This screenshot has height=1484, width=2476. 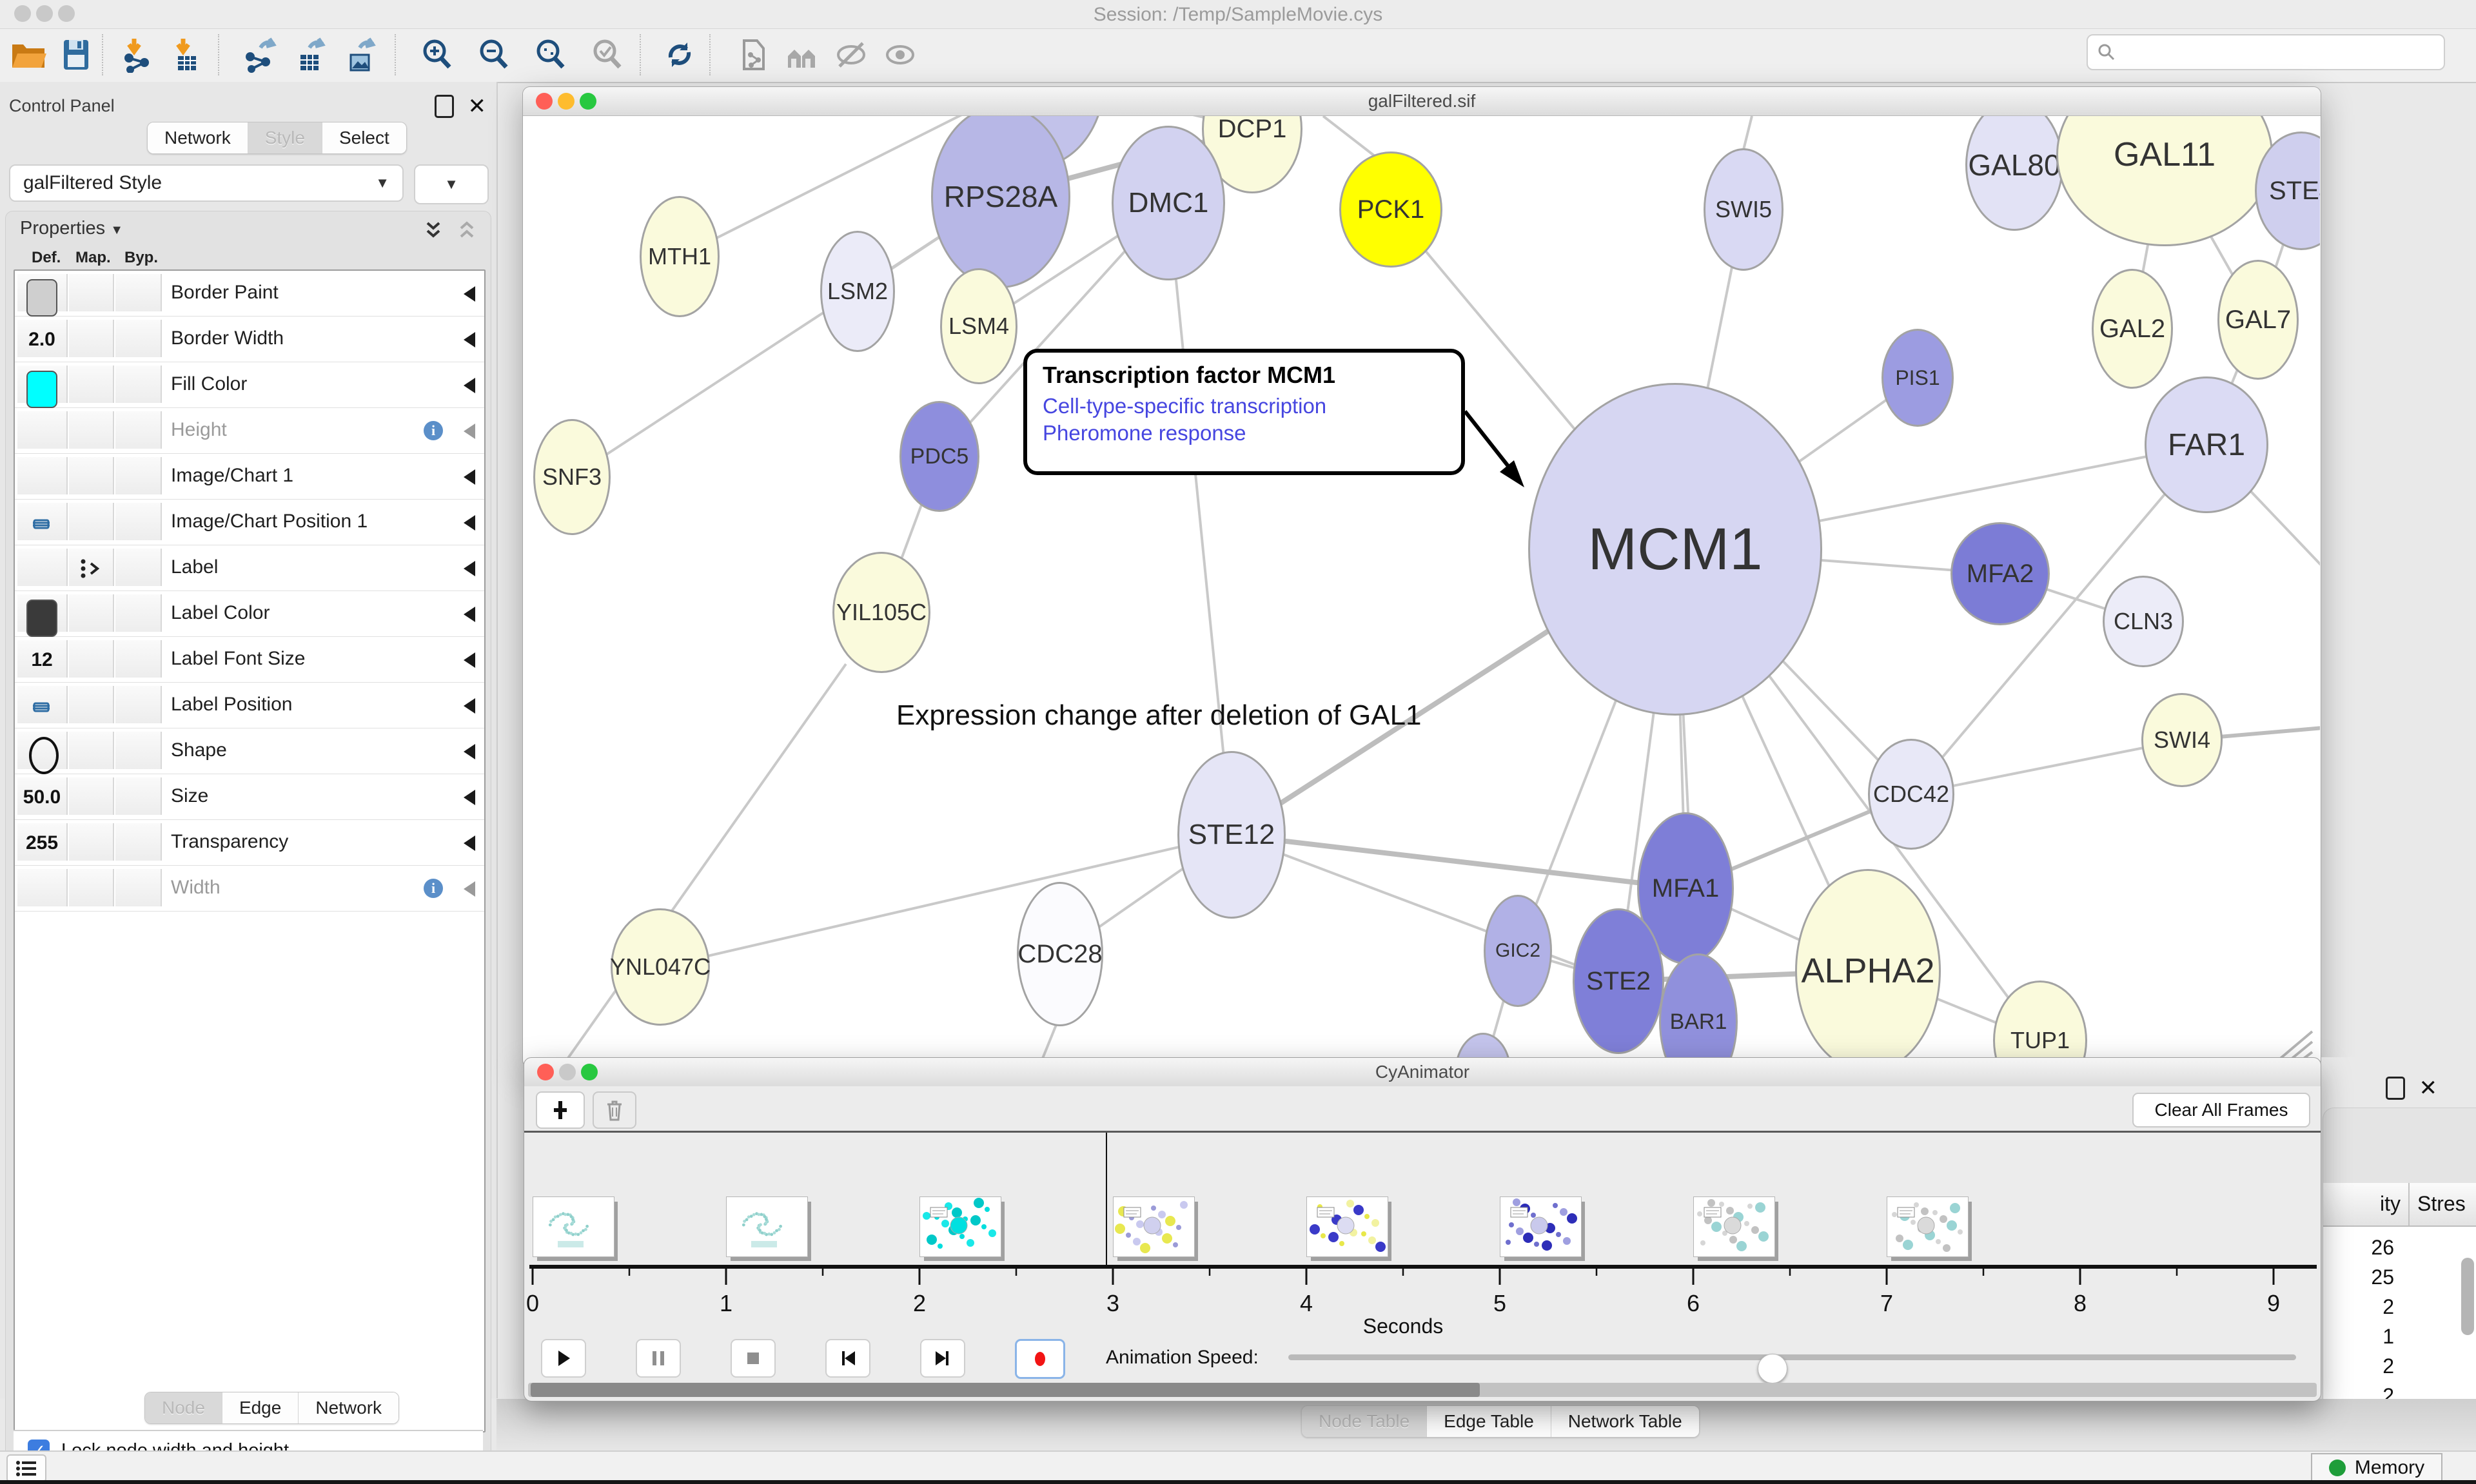 What do you see at coordinates (42, 796) in the screenshot?
I see `default-cell: 50.0` at bounding box center [42, 796].